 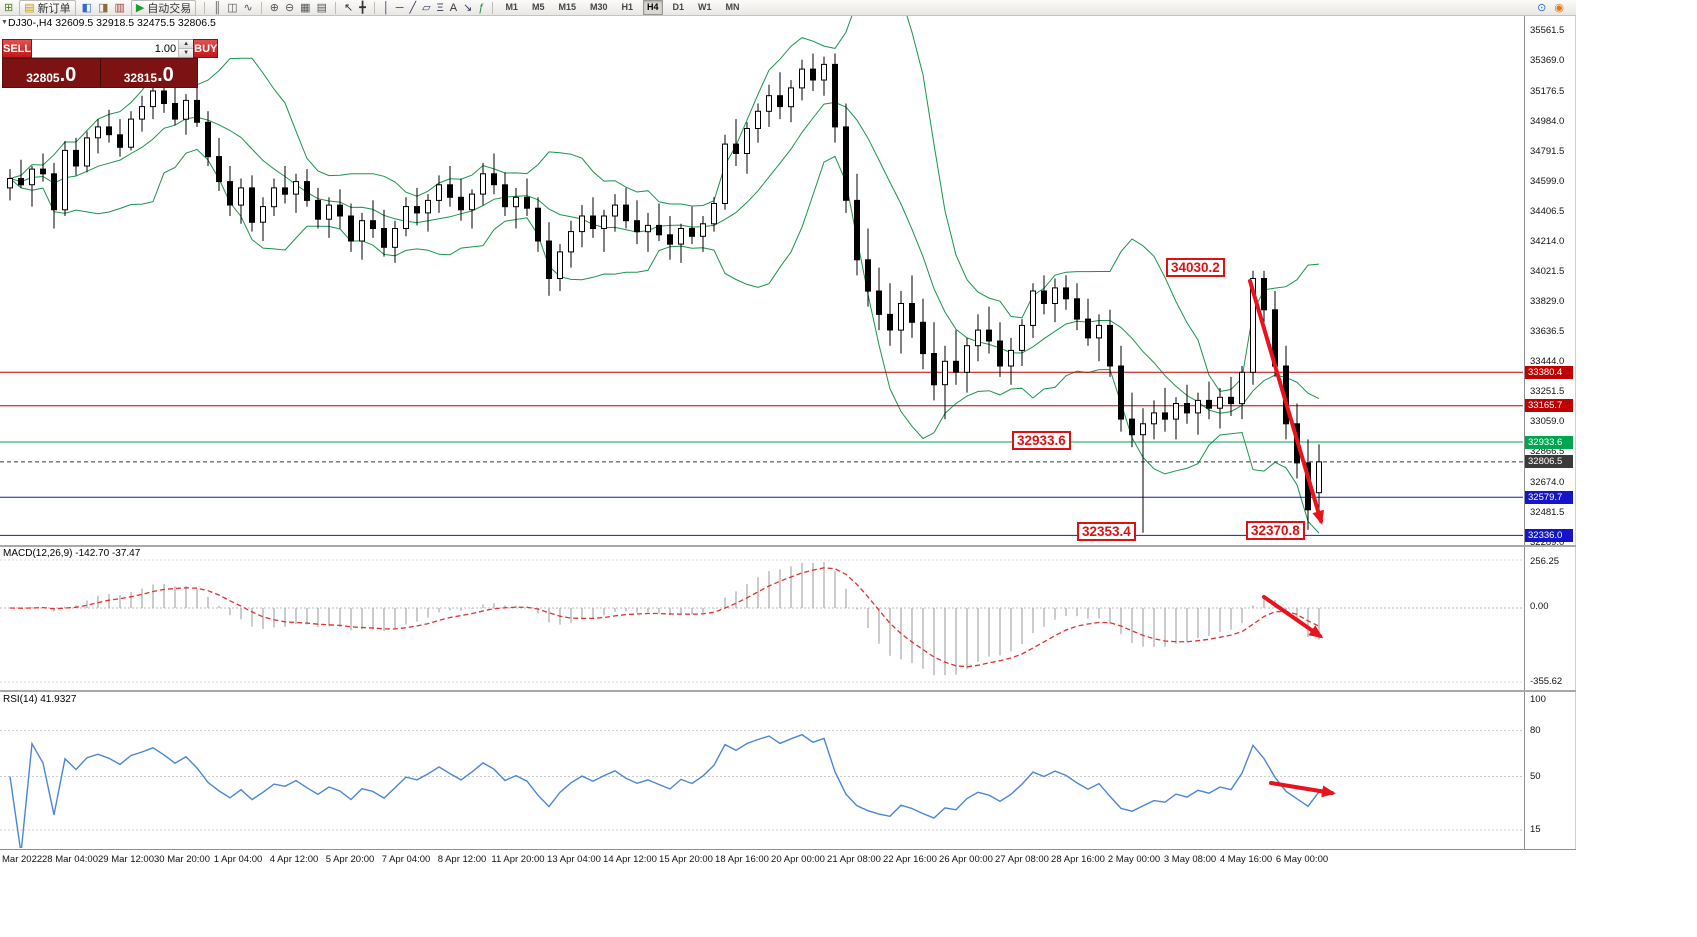 I want to click on terminal-icon: ▥, so click(x=119, y=7).